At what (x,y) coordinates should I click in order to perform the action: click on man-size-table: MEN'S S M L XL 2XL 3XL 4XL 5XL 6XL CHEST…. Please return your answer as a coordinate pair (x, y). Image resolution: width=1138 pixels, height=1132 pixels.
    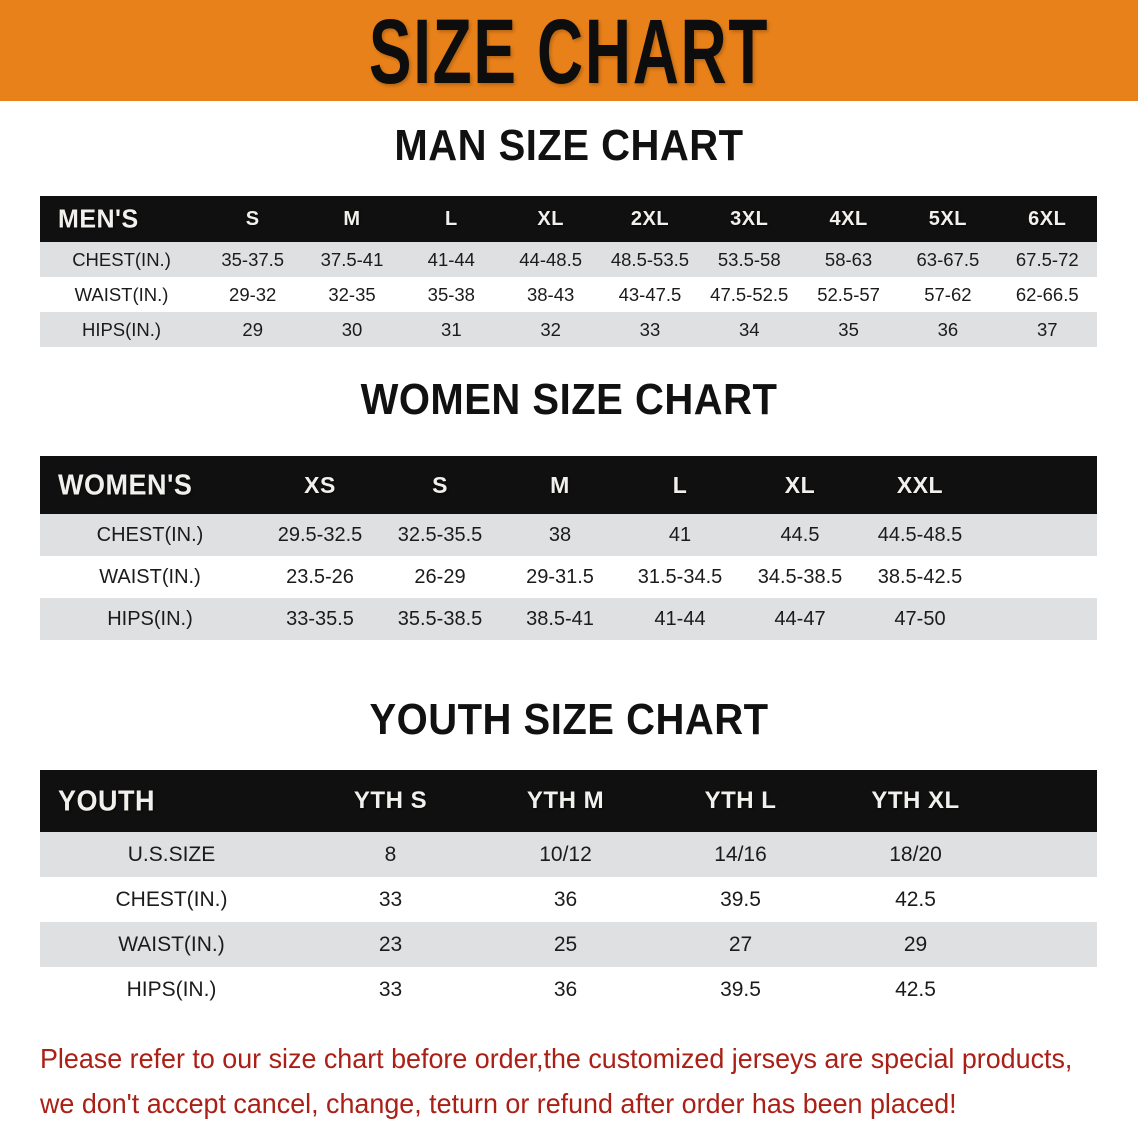
    Looking at the image, I should click on (568, 271).